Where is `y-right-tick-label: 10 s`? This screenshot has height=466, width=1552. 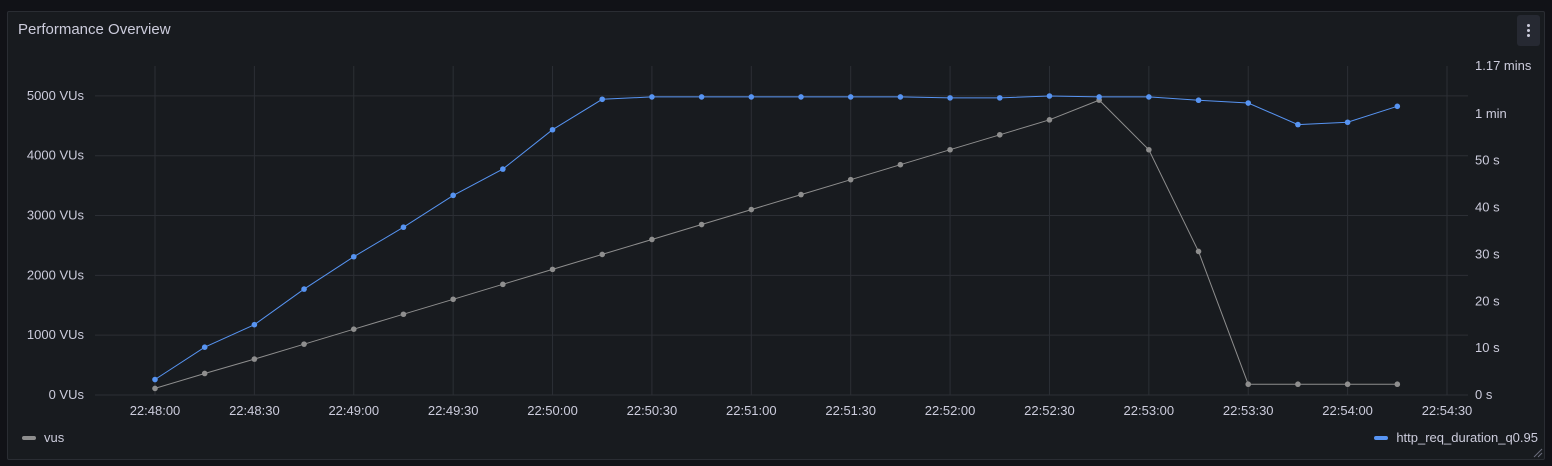 y-right-tick-label: 10 s is located at coordinates (1487, 347).